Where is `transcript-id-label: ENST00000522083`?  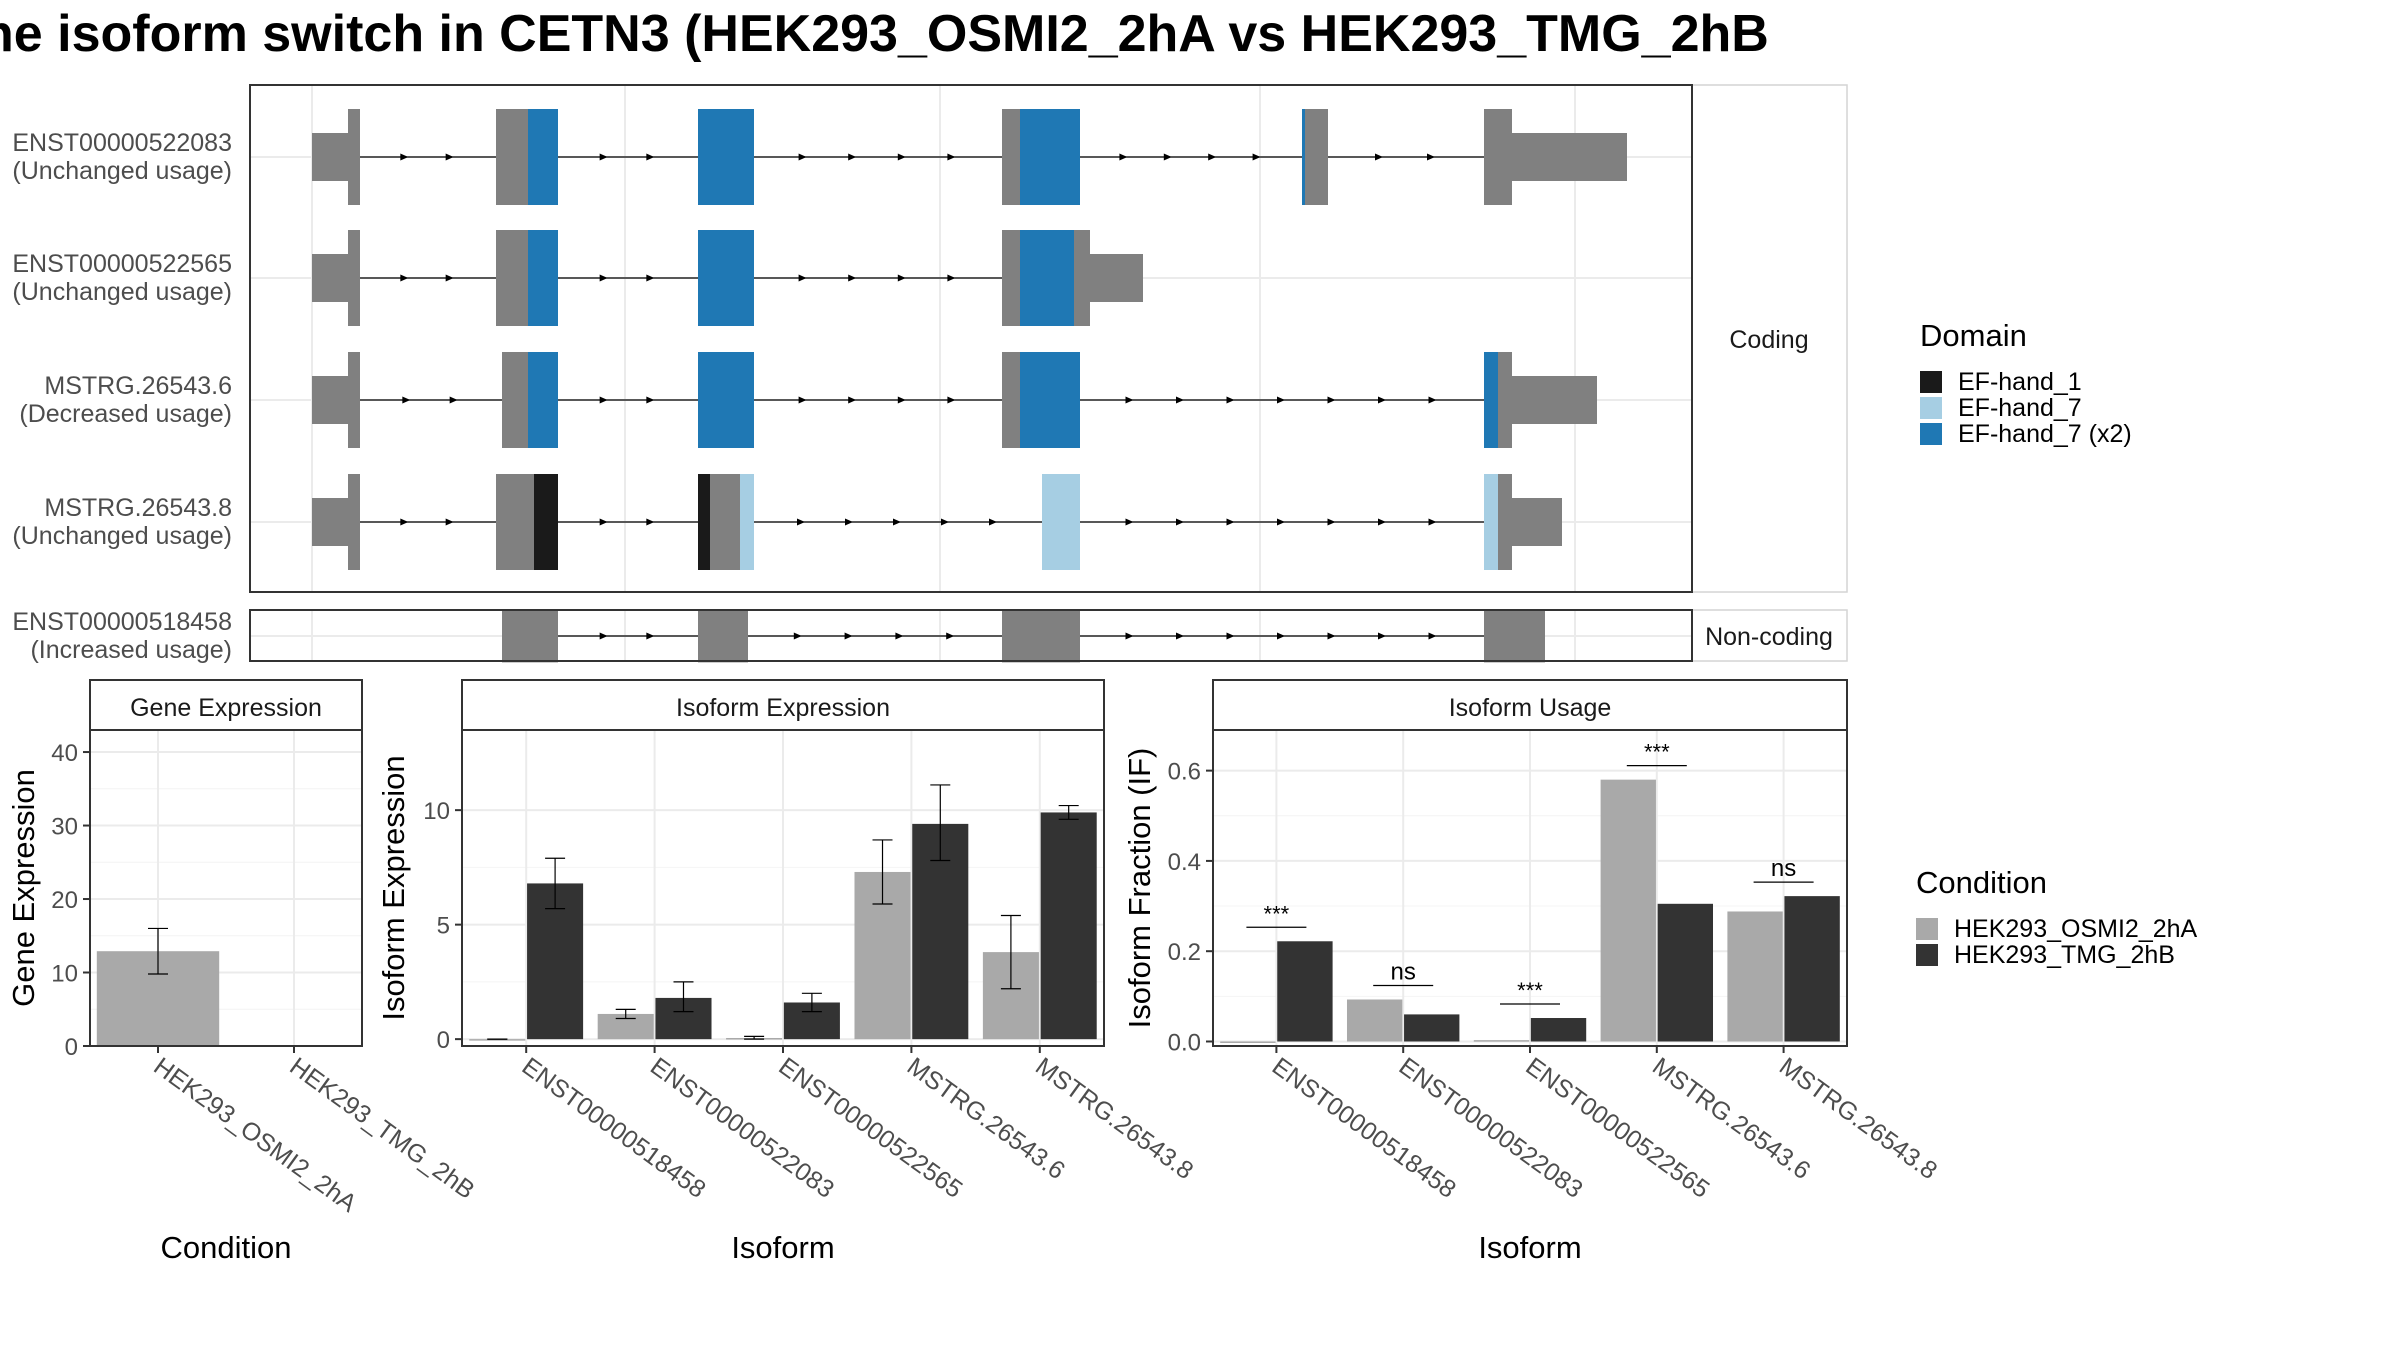
transcript-id-label: ENST00000522083 is located at coordinates (122, 143).